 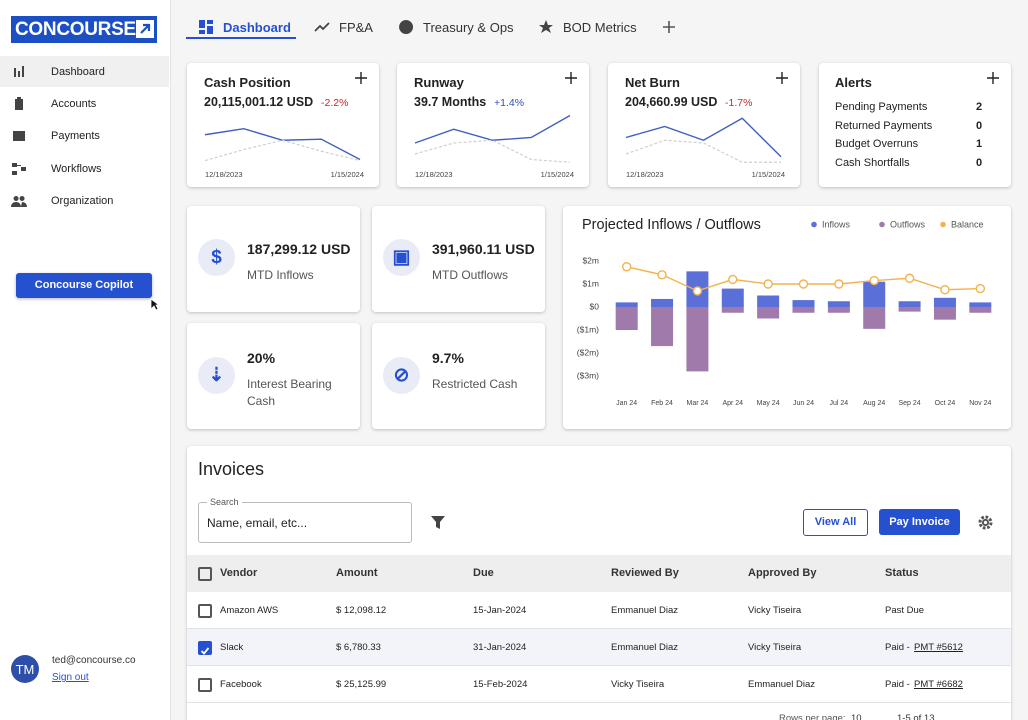 I want to click on nav-item: Organization, so click(x=82, y=200).